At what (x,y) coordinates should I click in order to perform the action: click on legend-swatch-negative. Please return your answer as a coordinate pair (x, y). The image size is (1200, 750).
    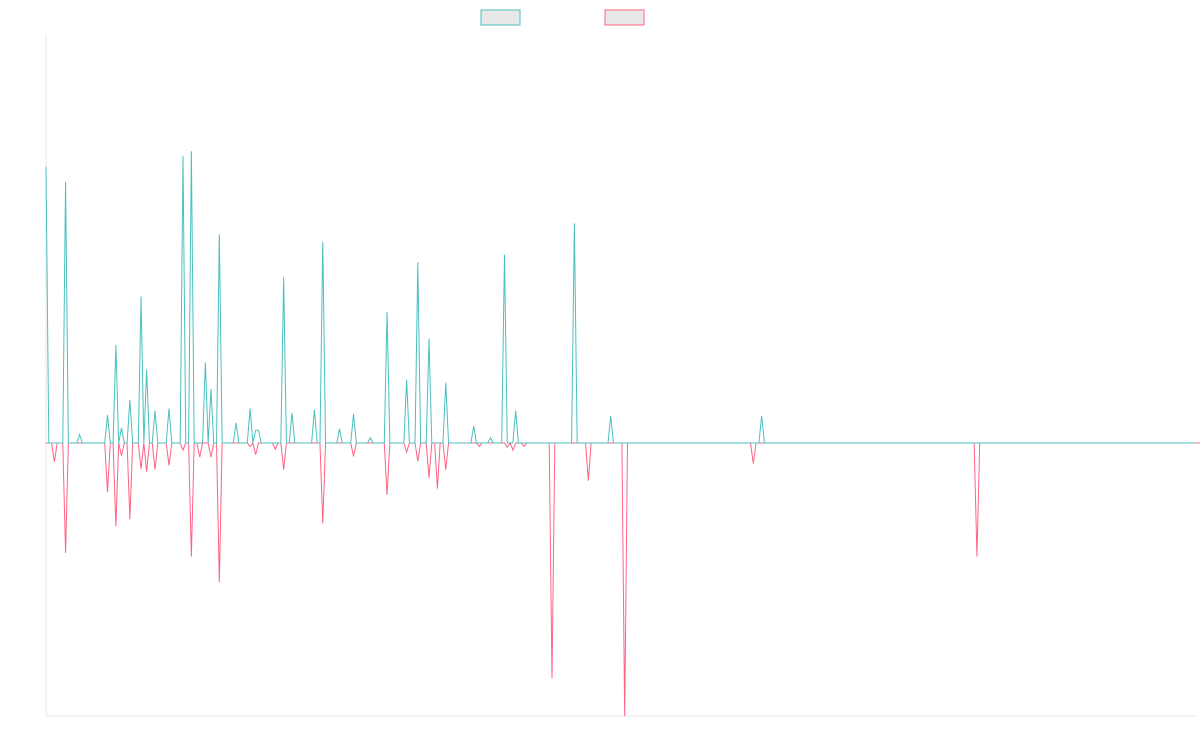
    Looking at the image, I should click on (624, 17).